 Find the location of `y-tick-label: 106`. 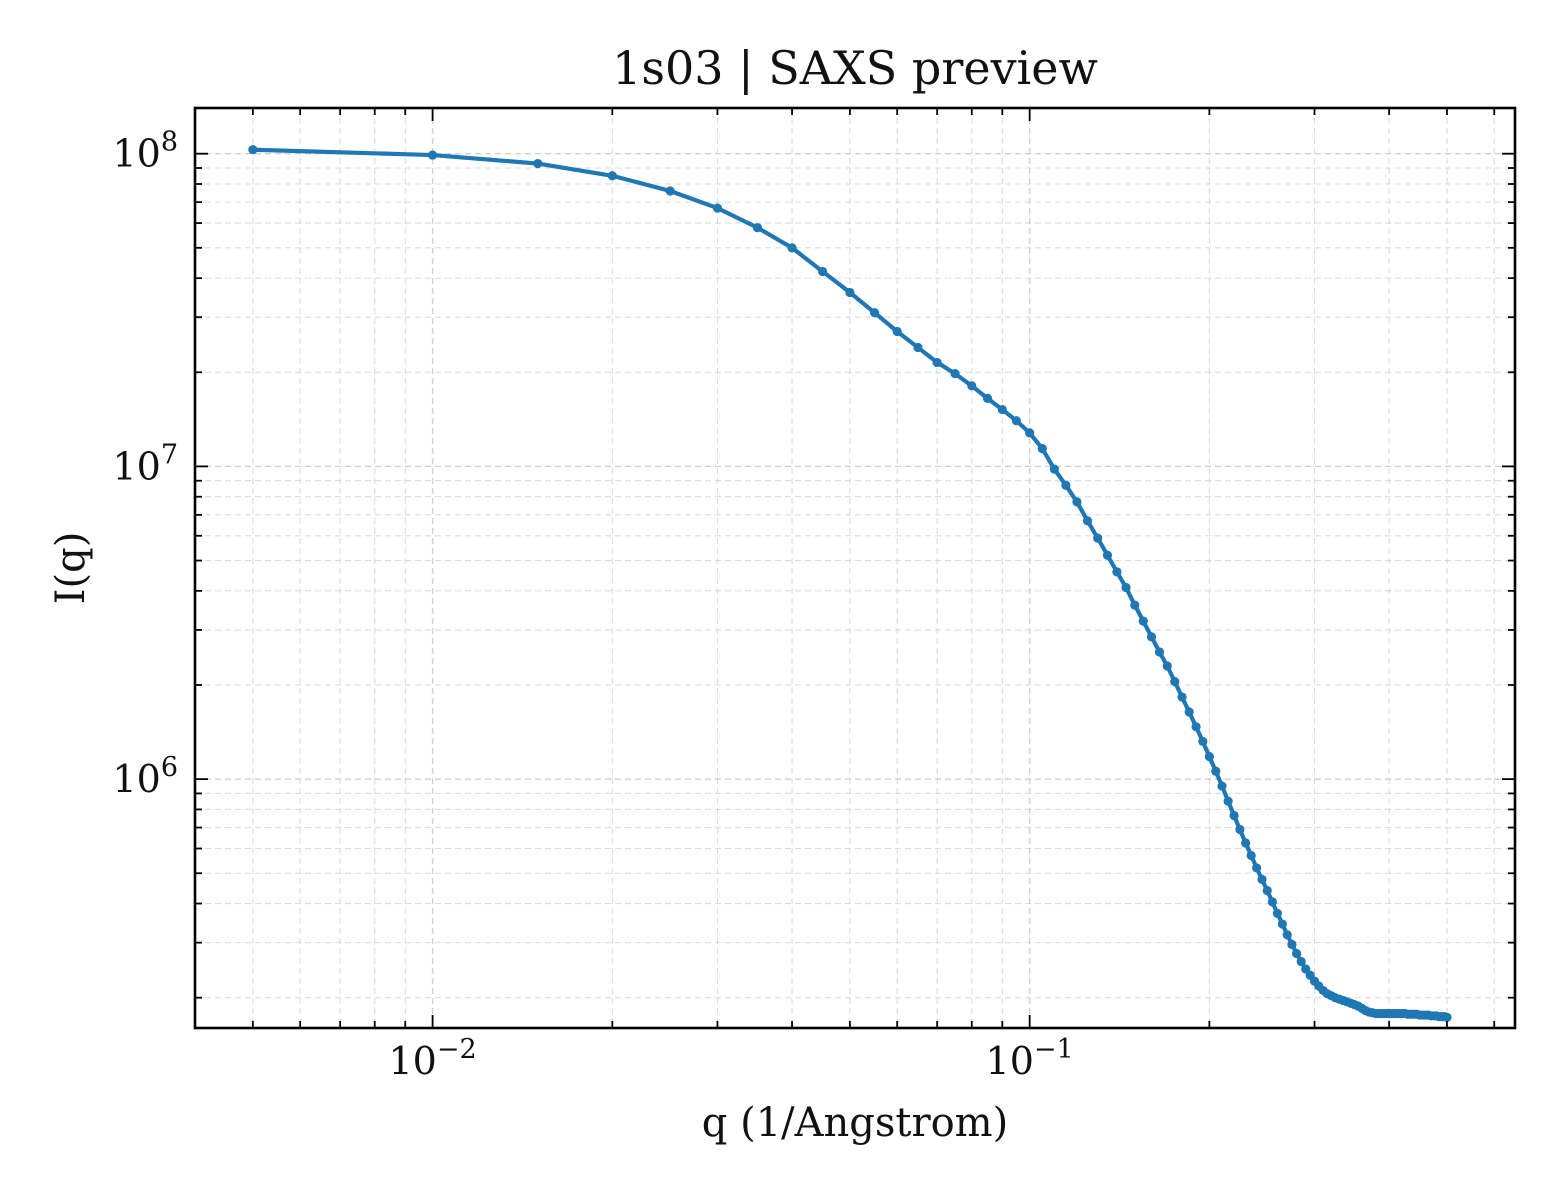

y-tick-label: 106 is located at coordinates (145, 776).